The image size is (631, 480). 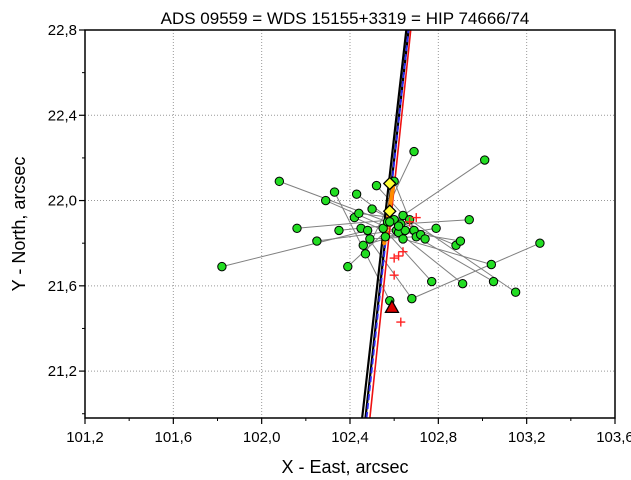 I want to click on y-tick-label: 21,2, so click(x=62, y=371).